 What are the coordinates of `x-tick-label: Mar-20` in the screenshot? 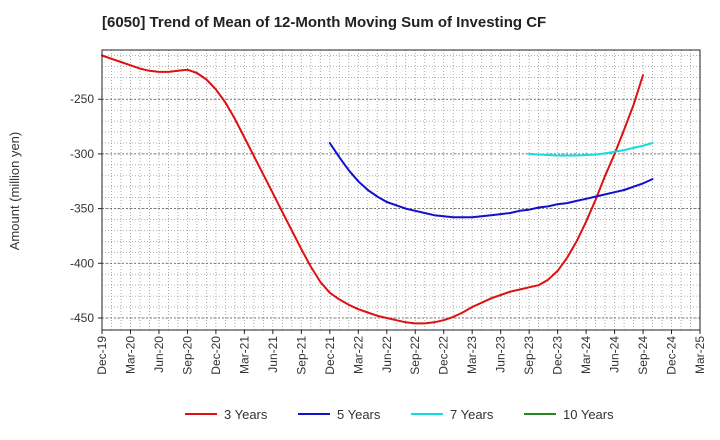 It's located at (130, 355).